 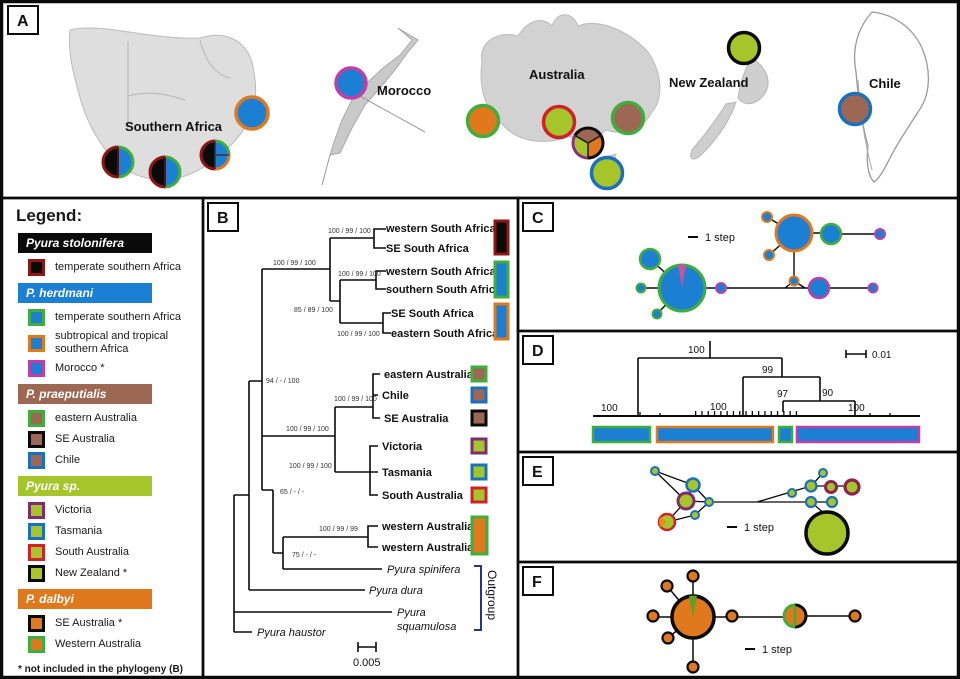 I want to click on legend-item-label: SE Australia, so click(x=85, y=439).